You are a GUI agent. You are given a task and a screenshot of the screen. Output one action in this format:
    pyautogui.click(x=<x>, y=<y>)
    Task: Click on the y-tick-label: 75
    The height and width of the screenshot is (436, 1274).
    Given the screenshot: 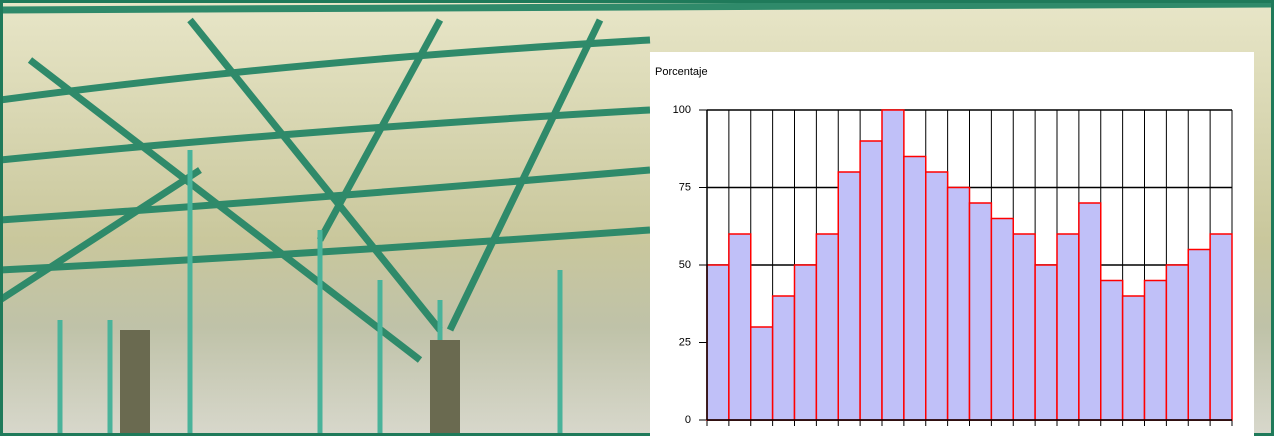 What is the action you would take?
    pyautogui.click(x=685, y=187)
    